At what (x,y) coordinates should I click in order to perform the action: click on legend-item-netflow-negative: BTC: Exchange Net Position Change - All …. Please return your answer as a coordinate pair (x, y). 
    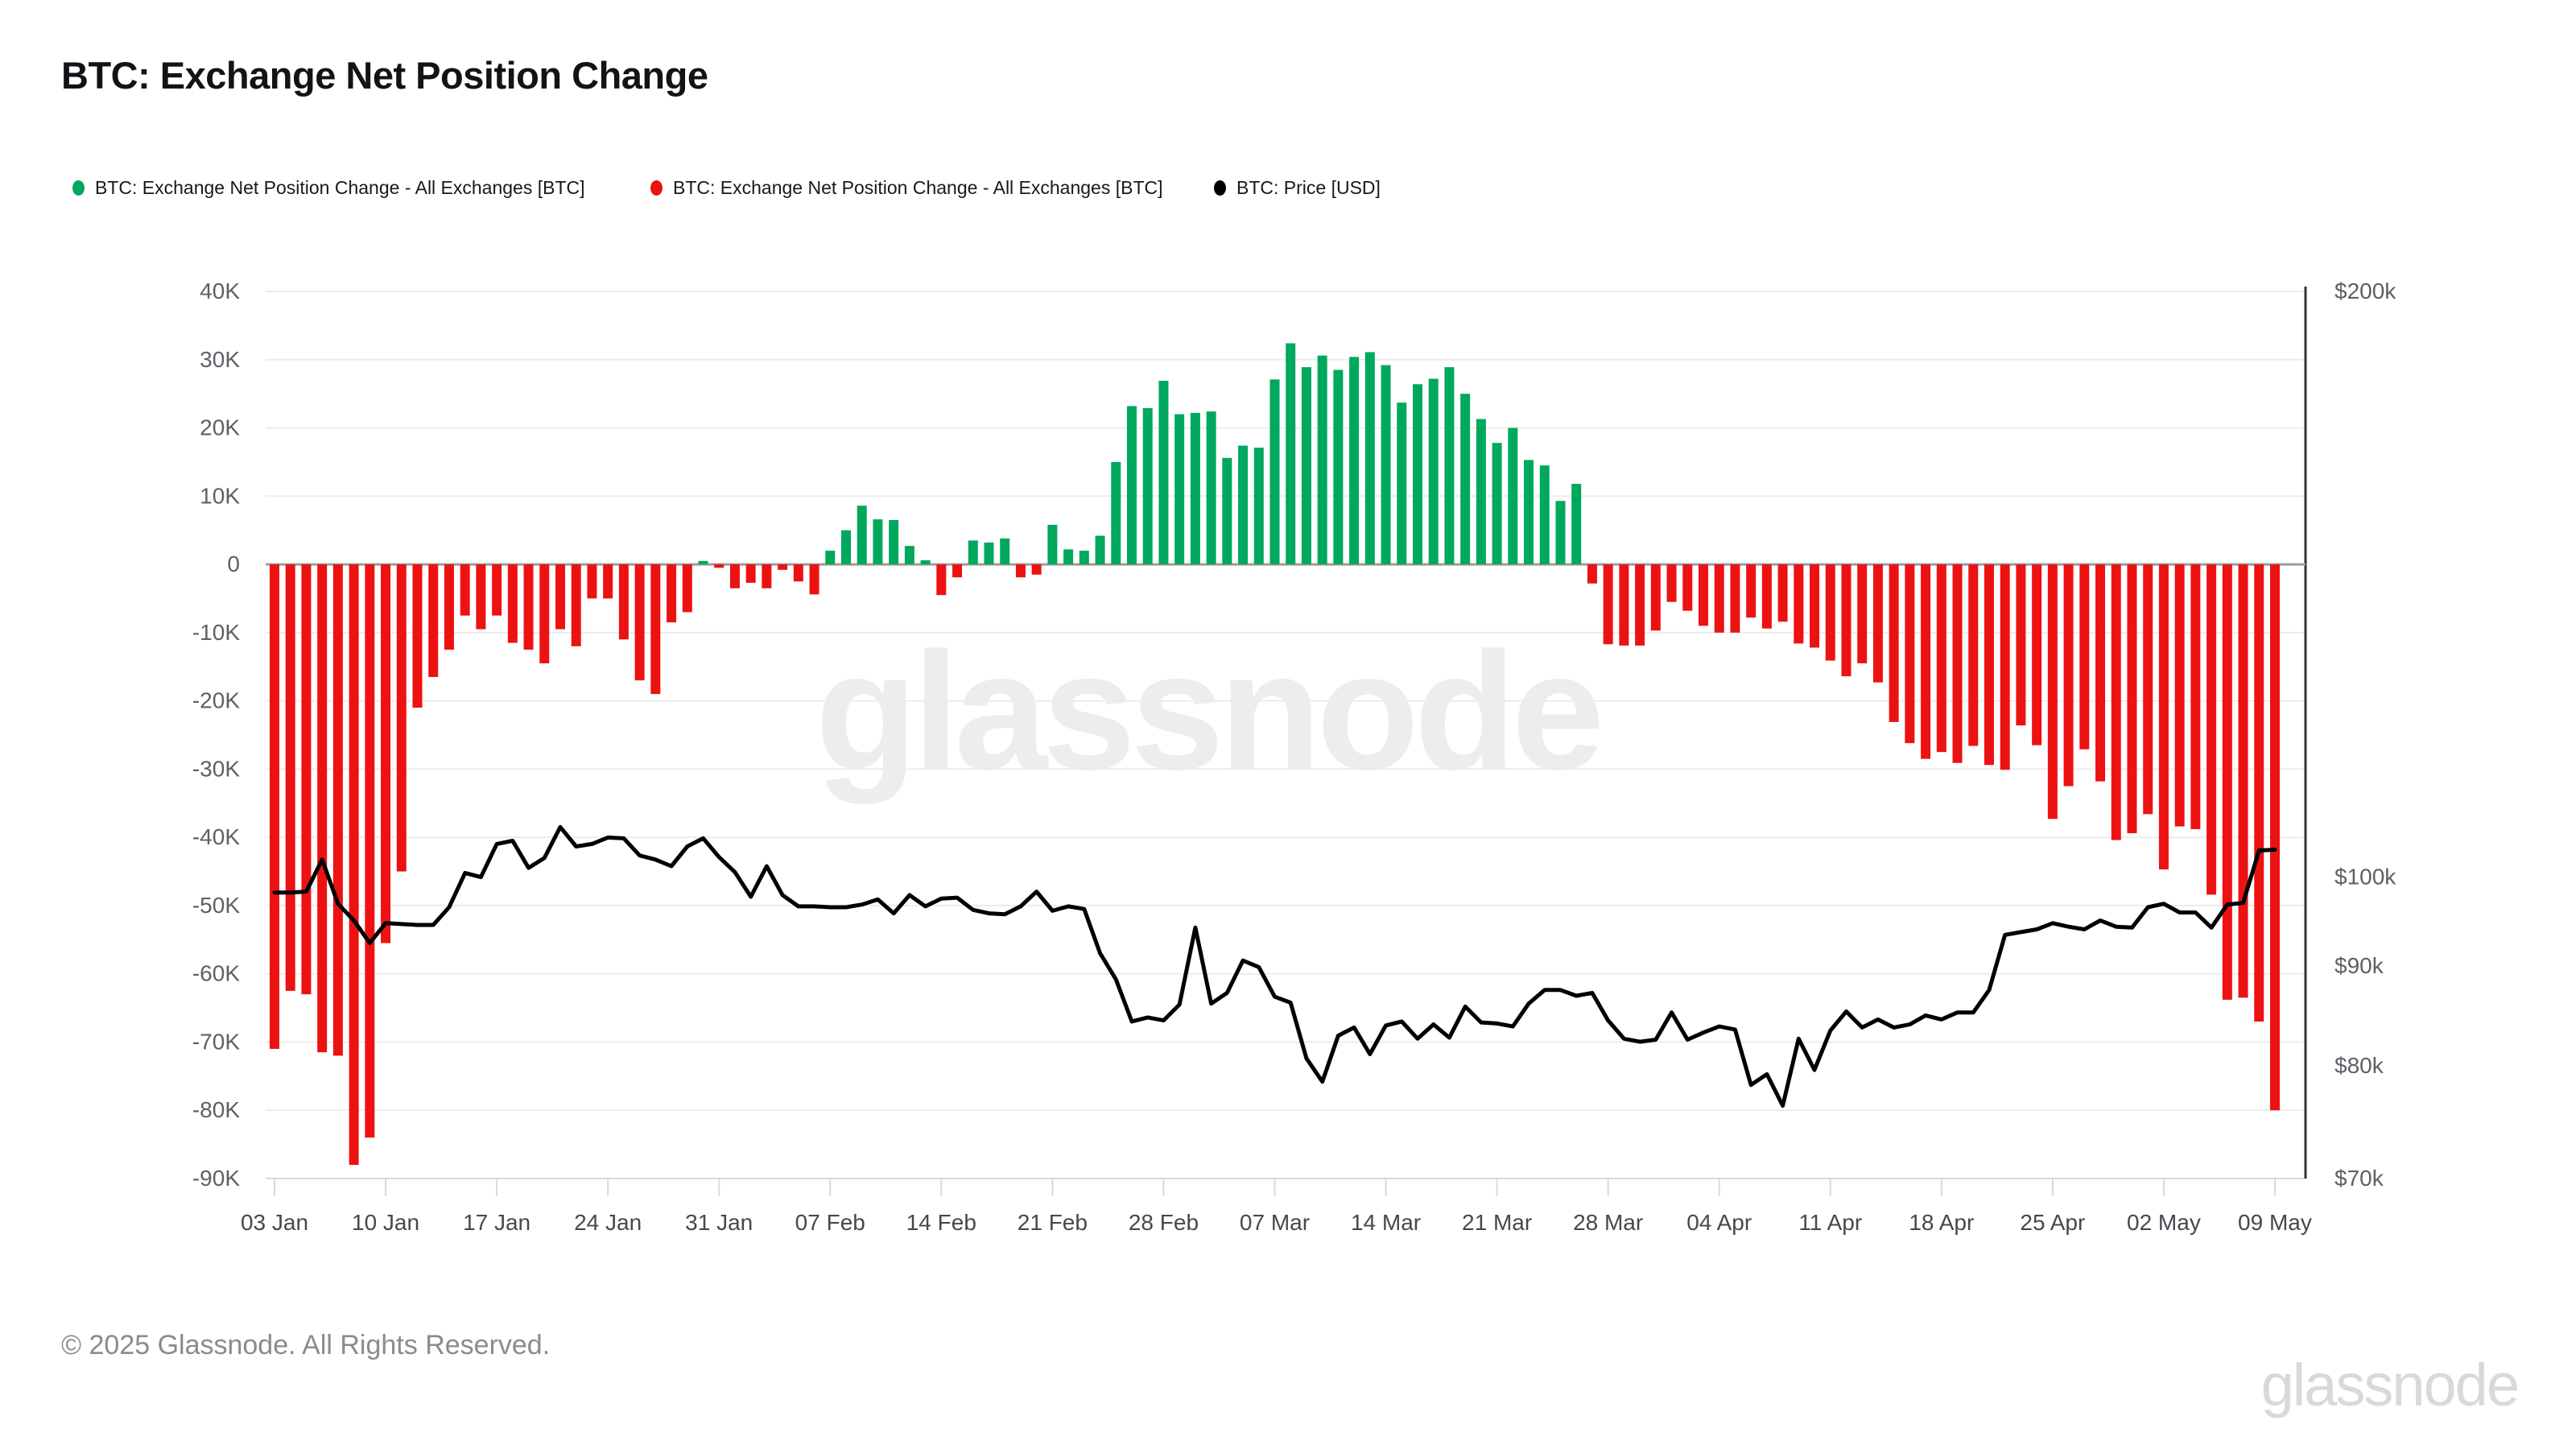
    Looking at the image, I should click on (906, 187).